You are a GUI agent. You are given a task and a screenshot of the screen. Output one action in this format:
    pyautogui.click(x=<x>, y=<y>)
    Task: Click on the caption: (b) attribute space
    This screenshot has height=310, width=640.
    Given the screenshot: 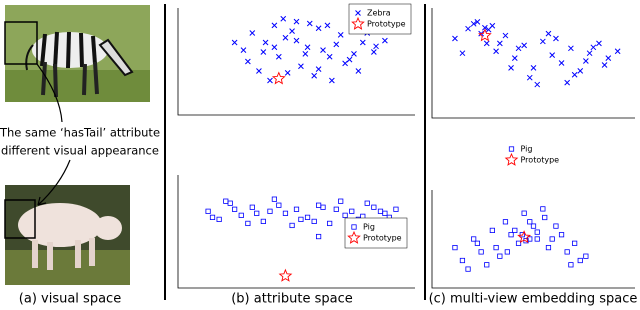 What is the action you would take?
    pyautogui.click(x=292, y=299)
    